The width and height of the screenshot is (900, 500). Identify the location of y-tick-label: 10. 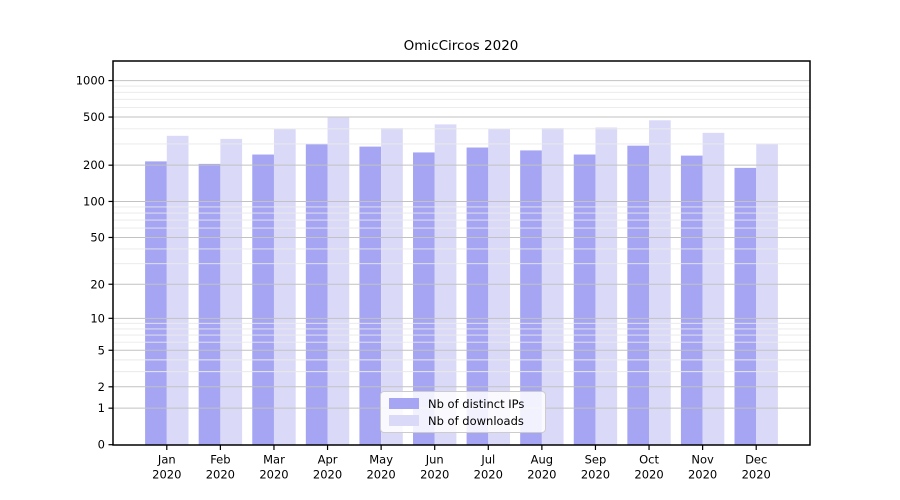
(97, 318).